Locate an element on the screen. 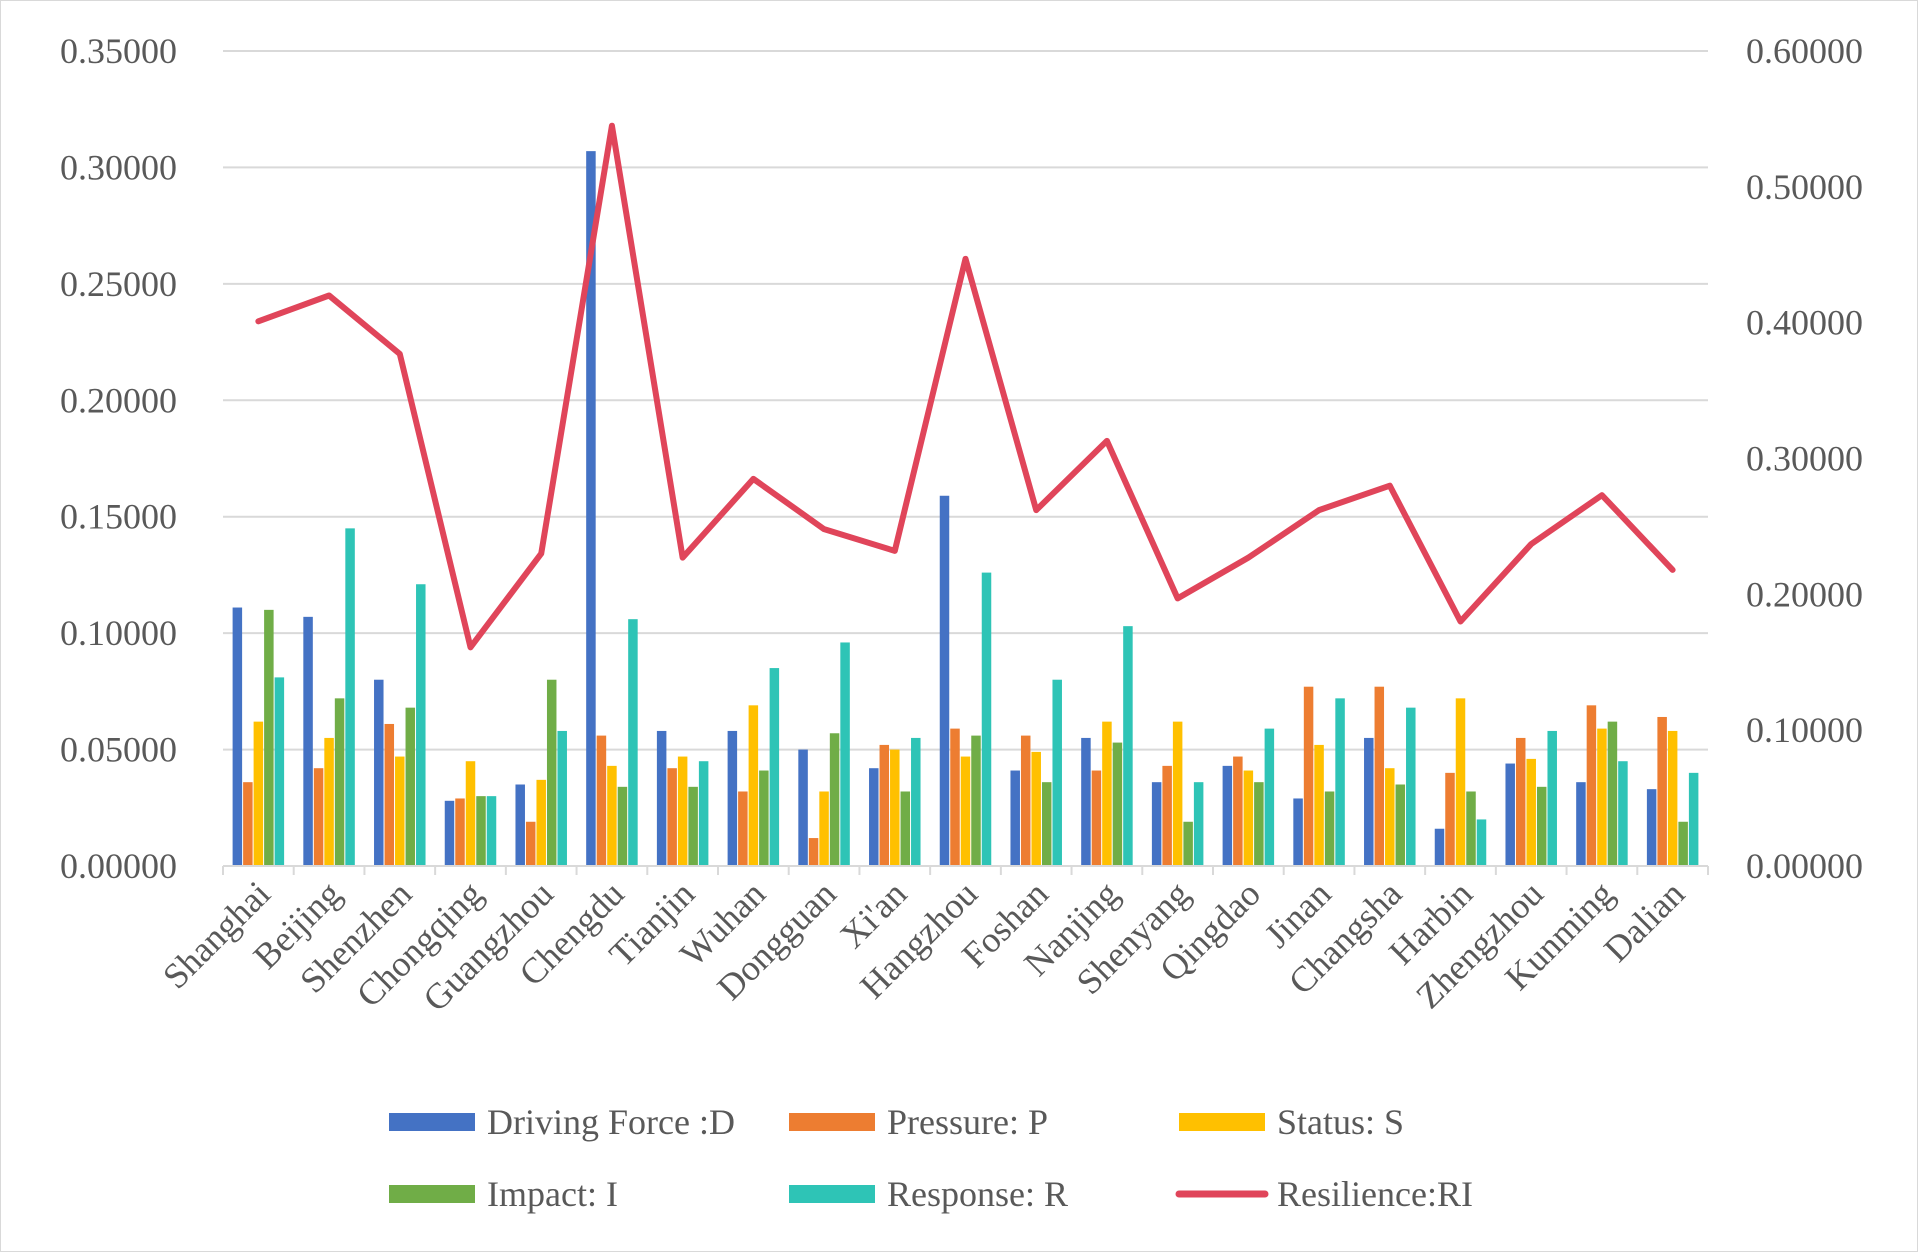 This screenshot has height=1253, width=1918. y-right-tick-label: 0.40000 is located at coordinates (1804, 323).